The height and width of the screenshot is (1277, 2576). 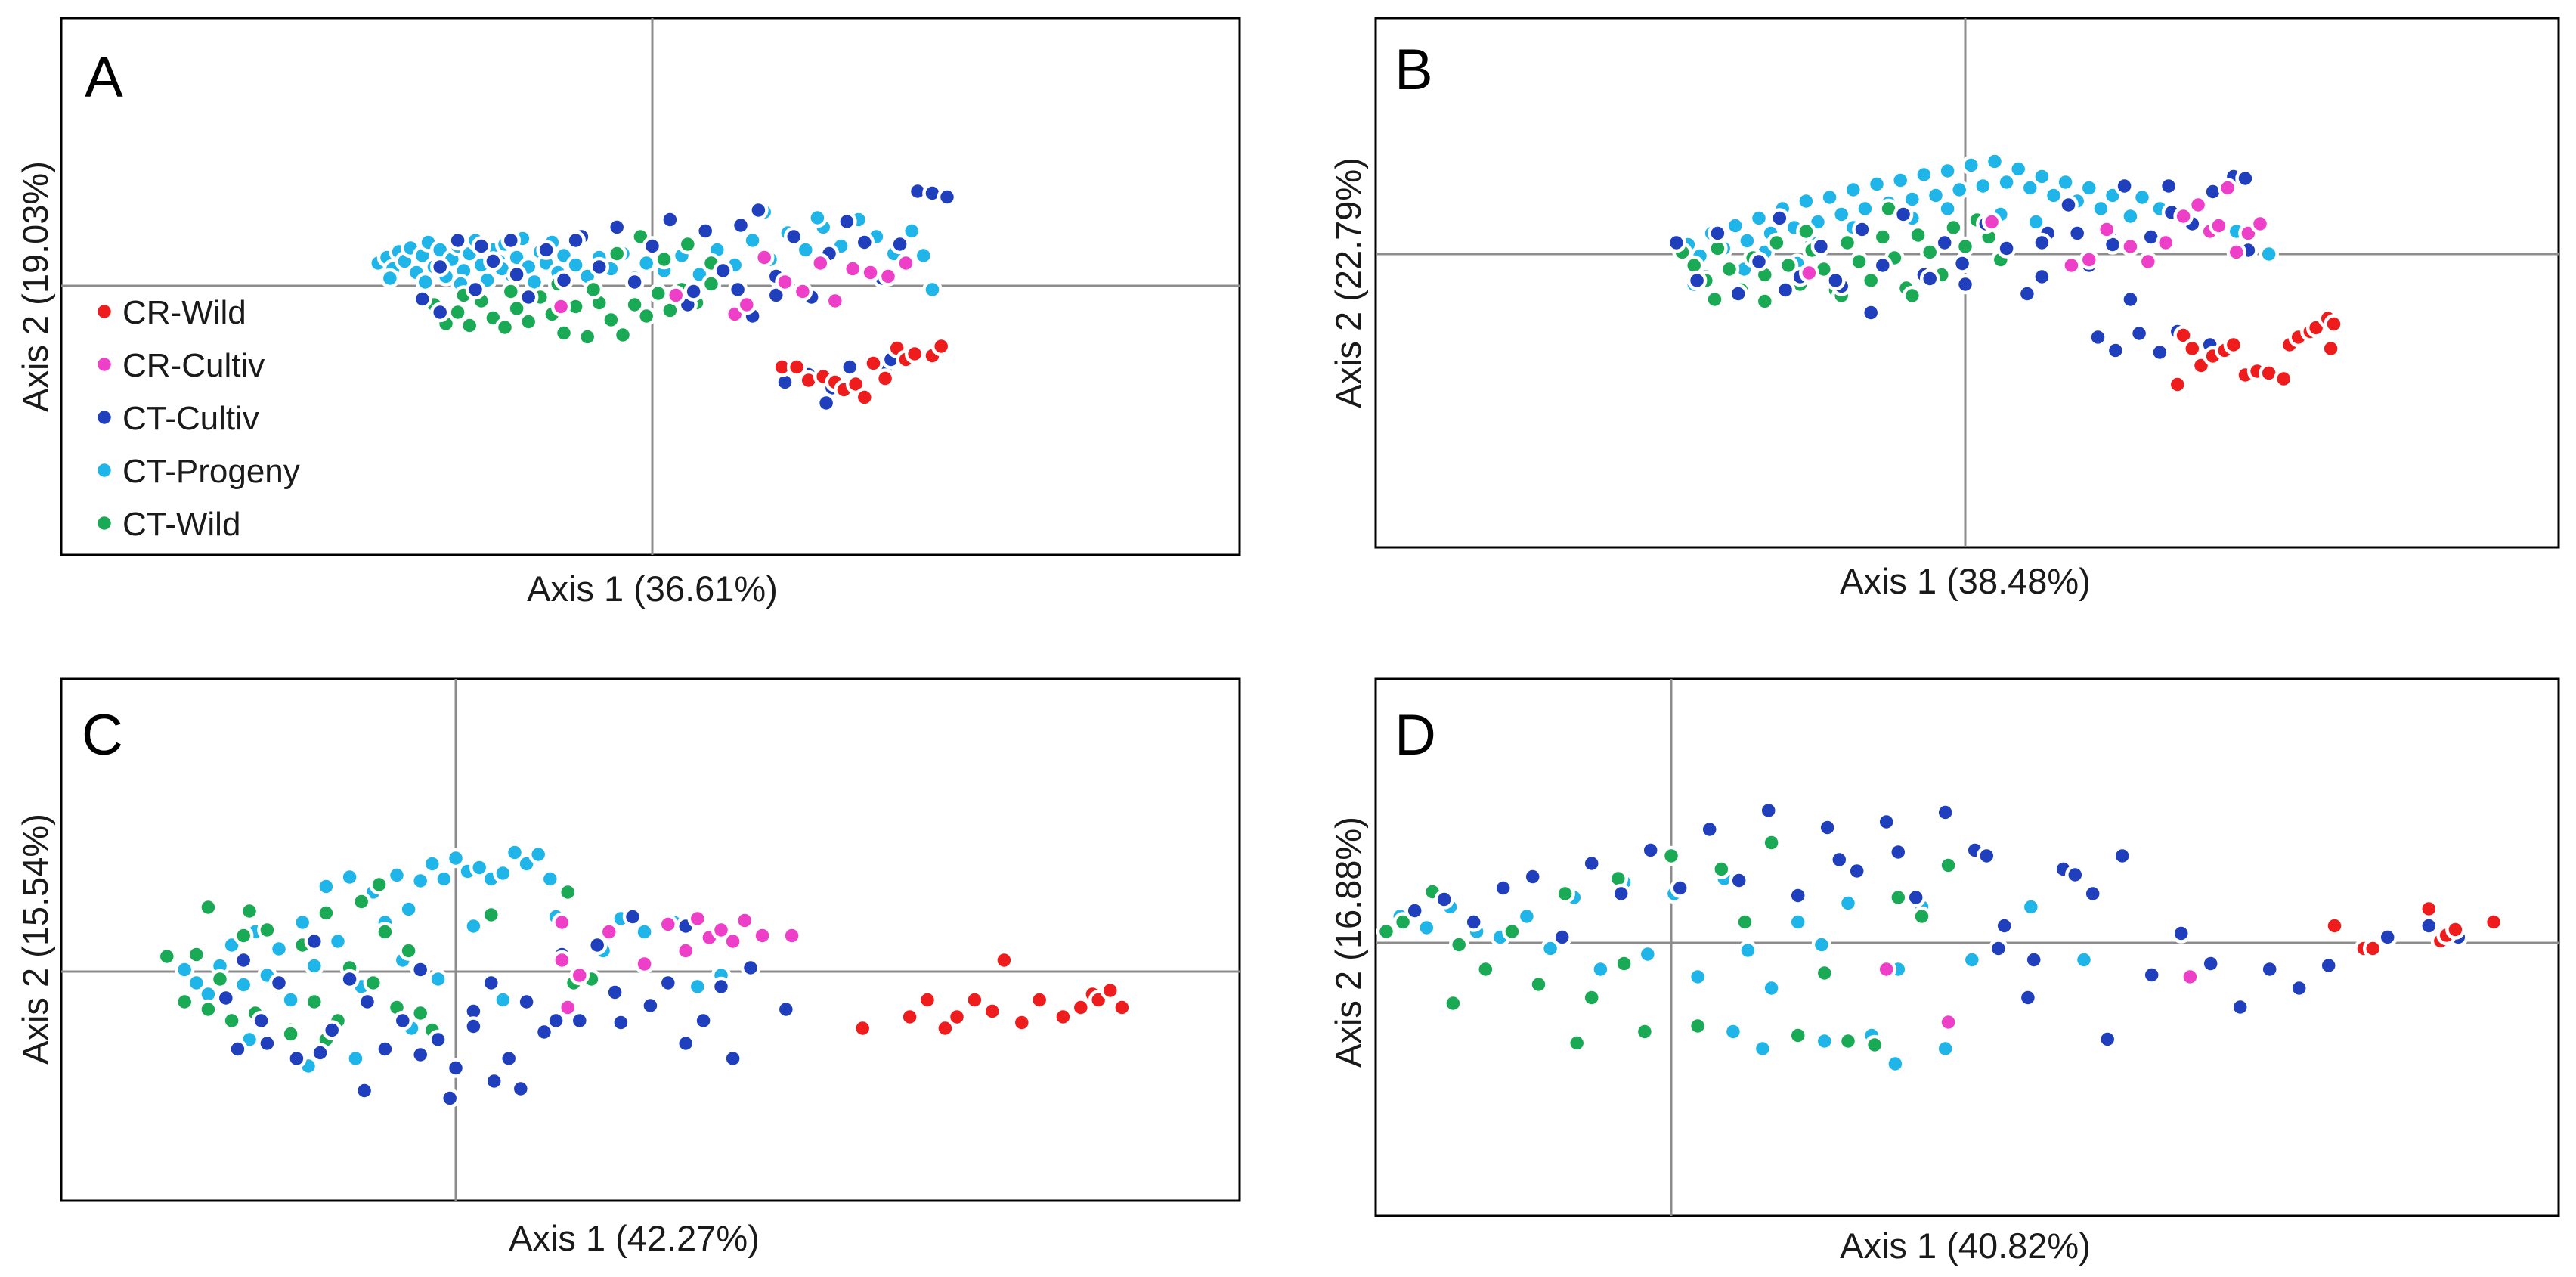 What do you see at coordinates (104, 311) in the screenshot?
I see `legend-marker-cr-wild` at bounding box center [104, 311].